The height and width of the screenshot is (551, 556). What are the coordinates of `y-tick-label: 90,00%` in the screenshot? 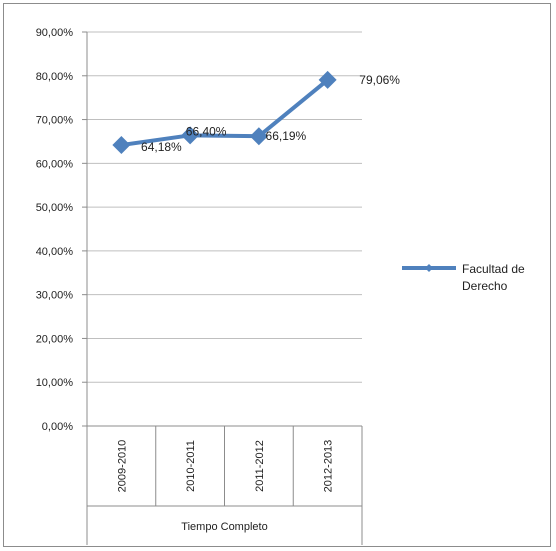 It's located at (55, 33).